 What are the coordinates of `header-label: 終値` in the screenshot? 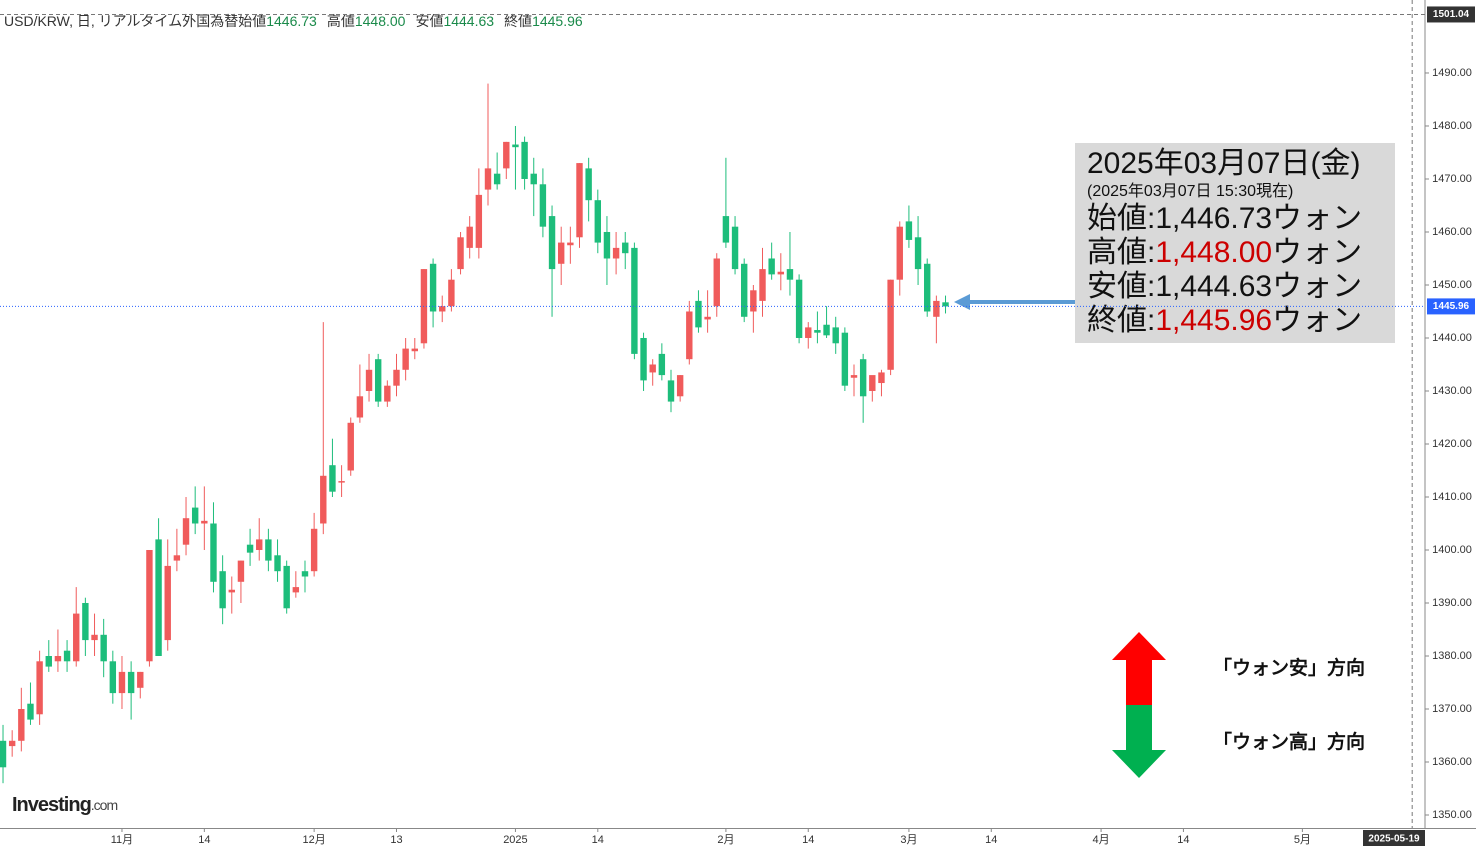 It's located at (518, 21).